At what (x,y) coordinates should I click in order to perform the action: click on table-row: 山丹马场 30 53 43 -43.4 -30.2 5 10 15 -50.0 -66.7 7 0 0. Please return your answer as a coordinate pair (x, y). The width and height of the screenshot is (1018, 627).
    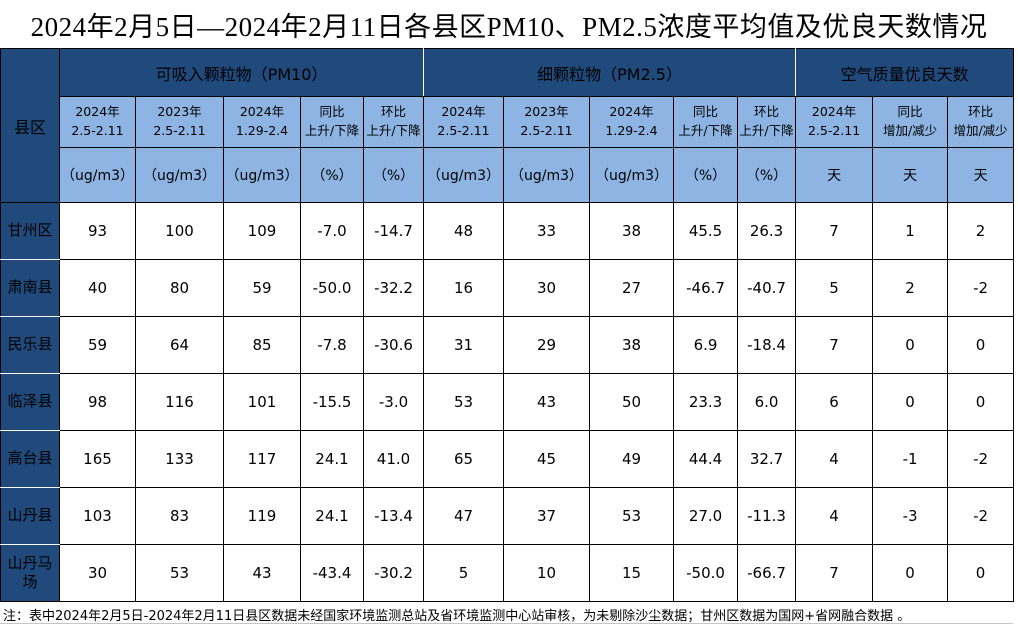
    Looking at the image, I should click on (507, 573).